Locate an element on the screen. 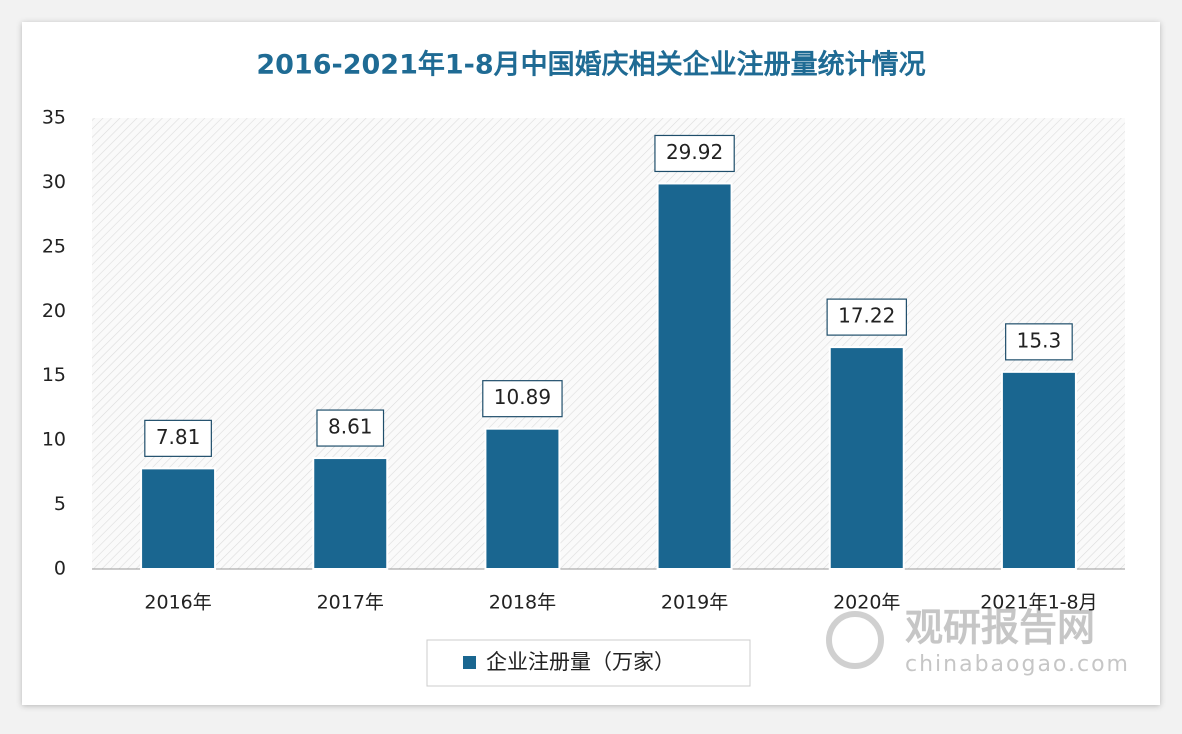 This screenshot has width=1182, height=734. value-label: 29.92 is located at coordinates (694, 152).